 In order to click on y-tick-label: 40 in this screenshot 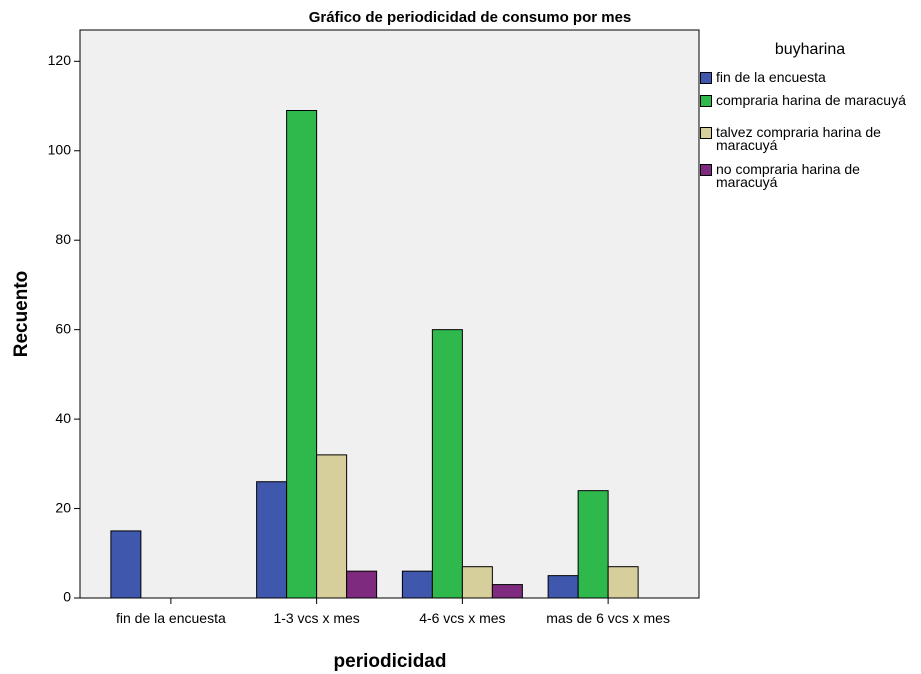, I will do `click(63, 418)`.